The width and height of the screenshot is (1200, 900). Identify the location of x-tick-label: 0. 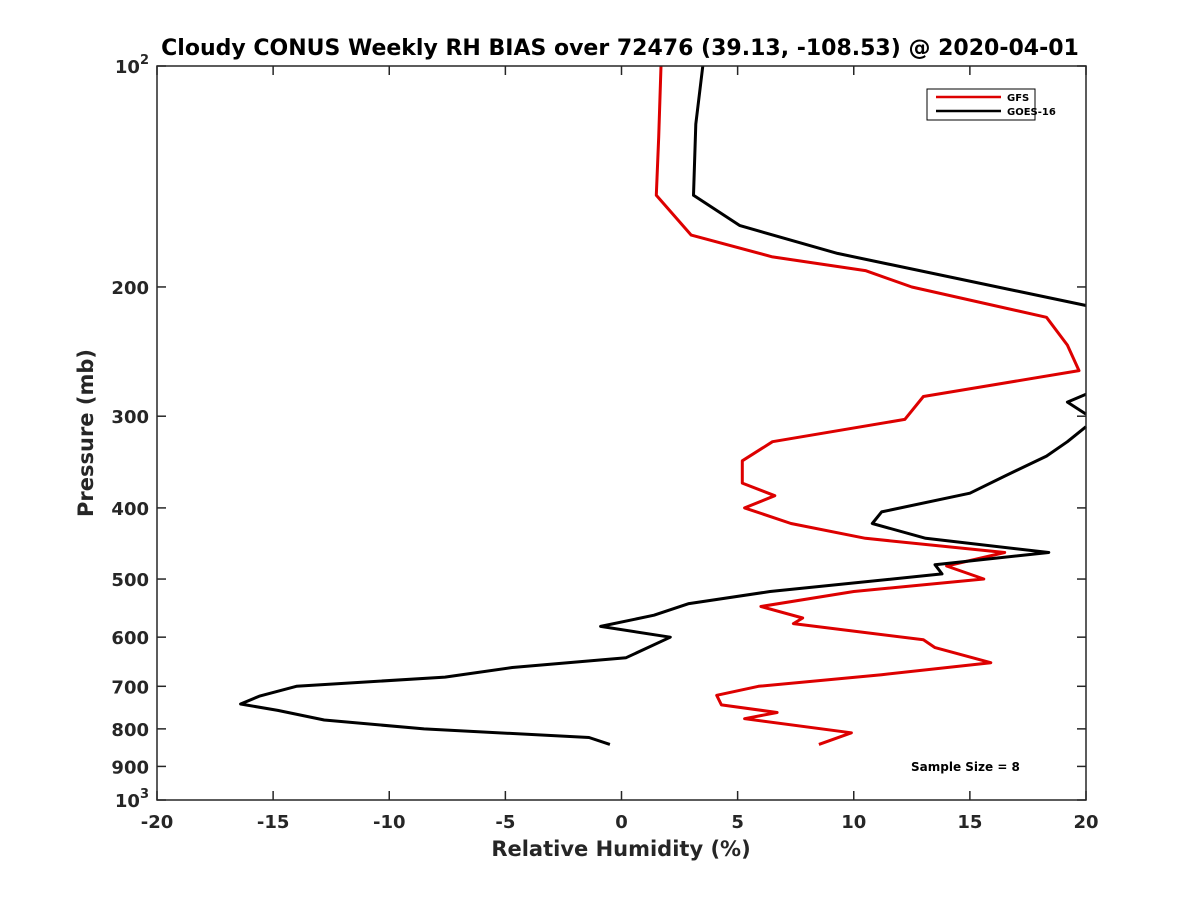
(621, 822).